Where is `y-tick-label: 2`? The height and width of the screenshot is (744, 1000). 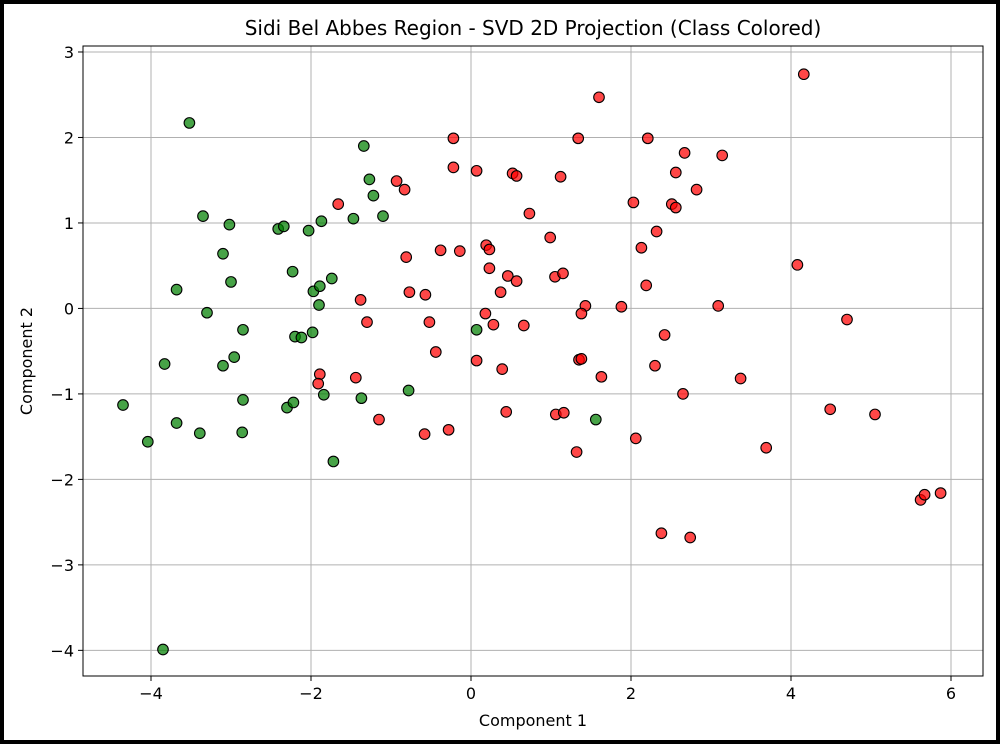 y-tick-label: 2 is located at coordinates (69, 137).